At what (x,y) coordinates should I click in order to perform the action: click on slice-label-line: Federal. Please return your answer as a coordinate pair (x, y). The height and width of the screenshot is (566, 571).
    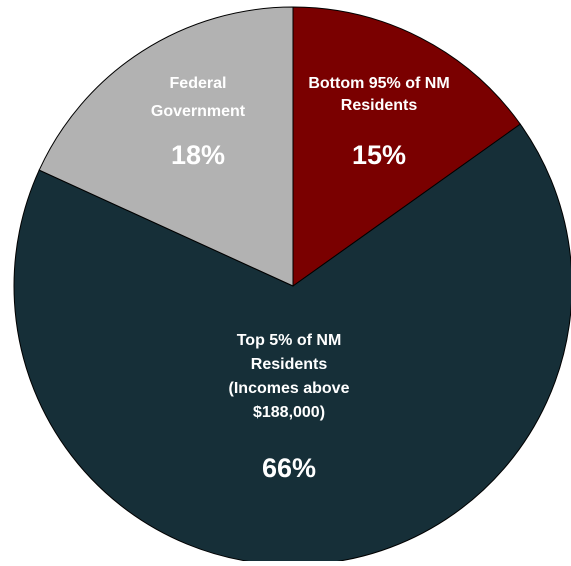
    Looking at the image, I should click on (198, 83).